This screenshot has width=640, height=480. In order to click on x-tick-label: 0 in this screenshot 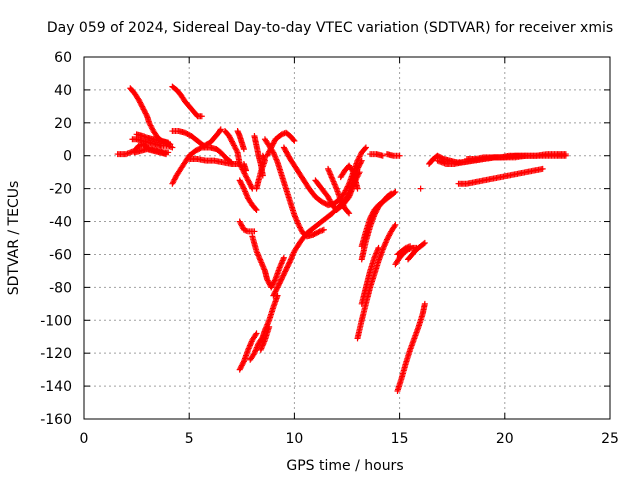, I will do `click(84, 439)`.